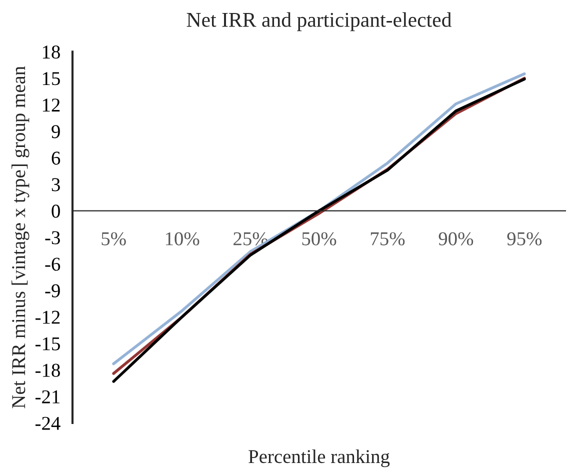 The width and height of the screenshot is (580, 470). Describe the element at coordinates (51, 105) in the screenshot. I see `y-tick-label: 12` at that location.